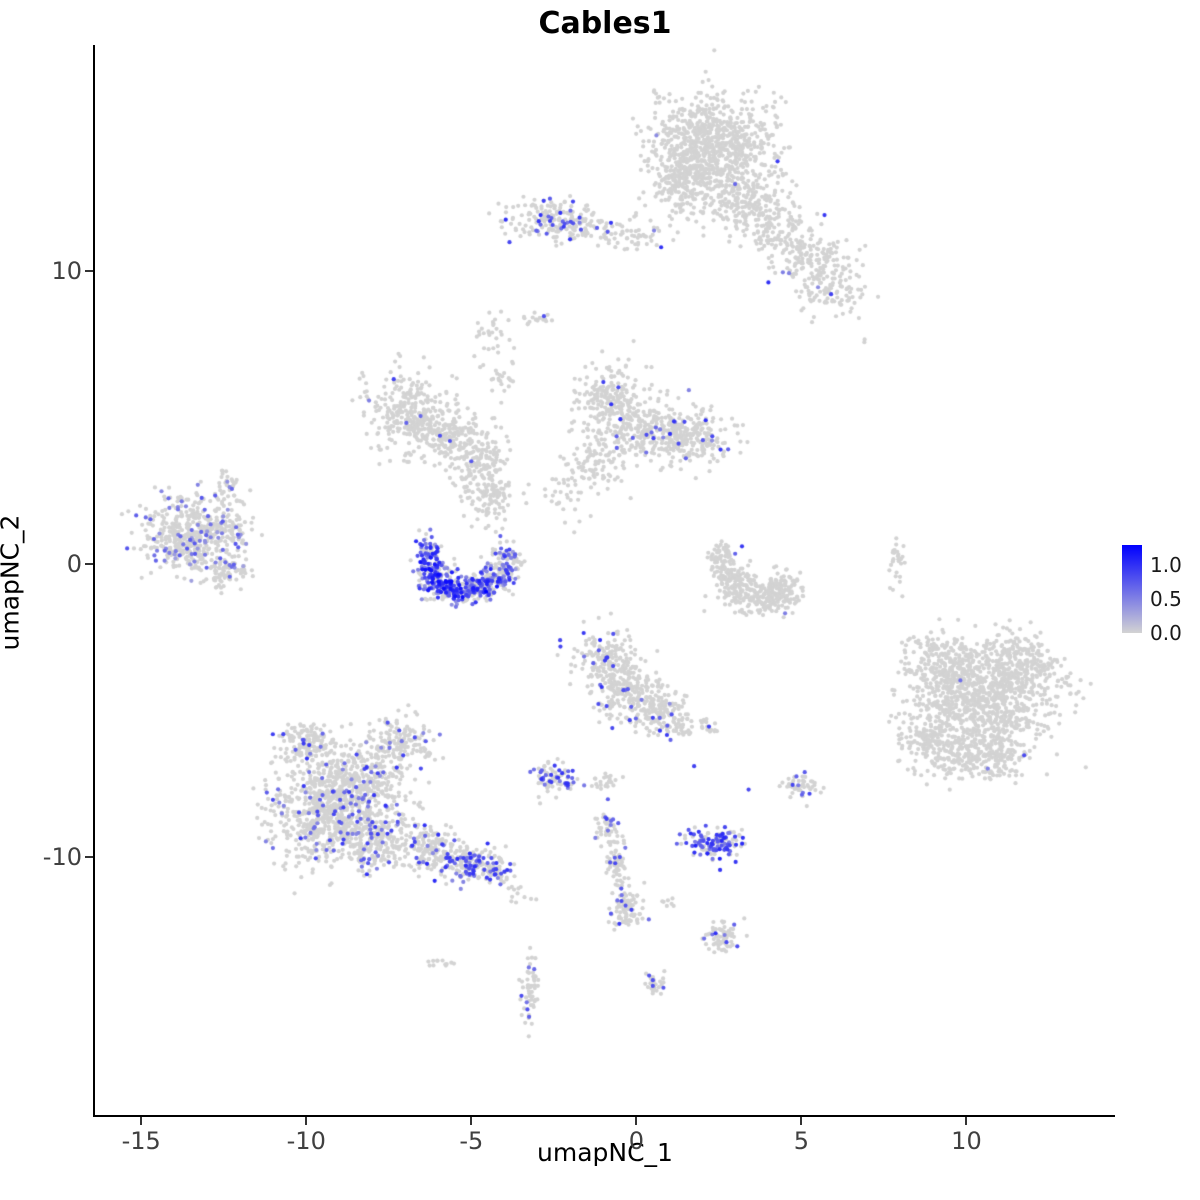 The height and width of the screenshot is (1200, 1200). What do you see at coordinates (604, 1116) in the screenshot?
I see `x-axis-line` at bounding box center [604, 1116].